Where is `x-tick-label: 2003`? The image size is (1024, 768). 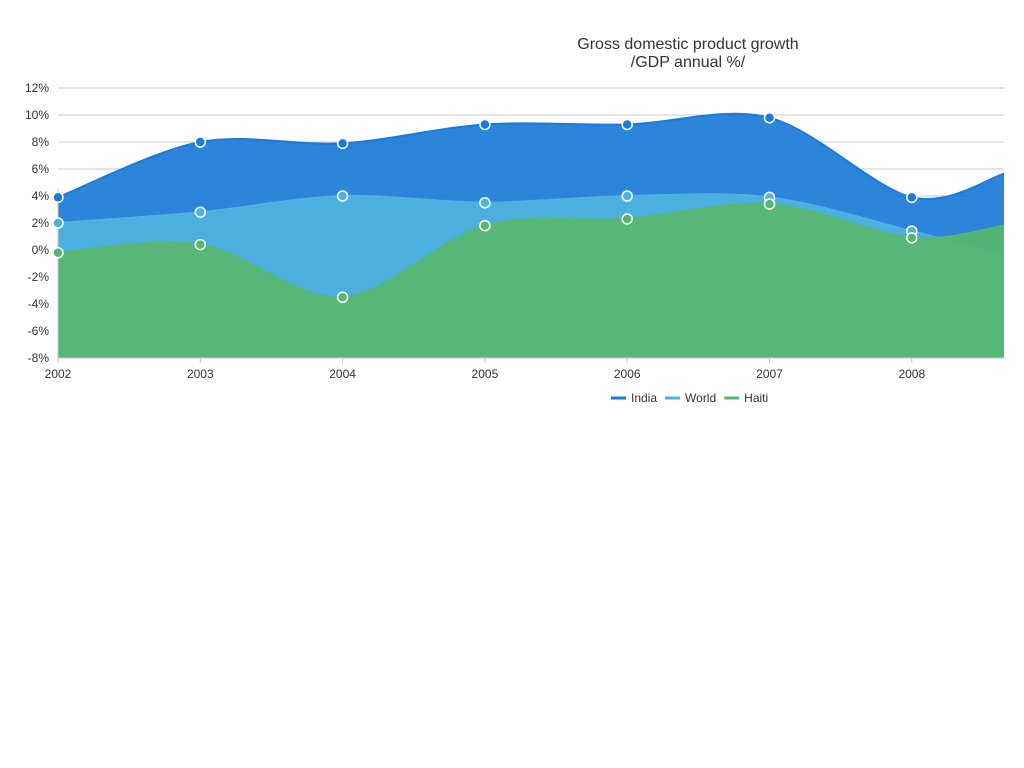
x-tick-label: 2003 is located at coordinates (200, 374).